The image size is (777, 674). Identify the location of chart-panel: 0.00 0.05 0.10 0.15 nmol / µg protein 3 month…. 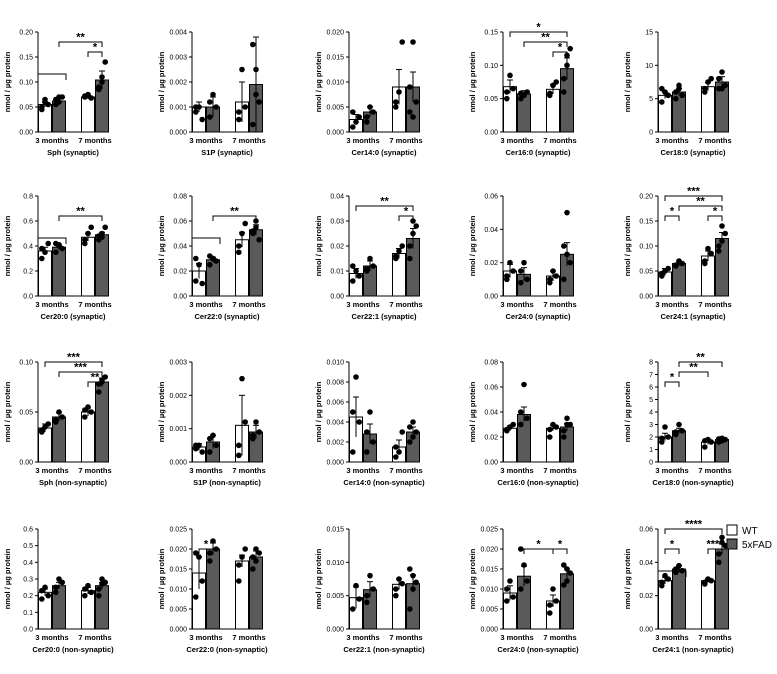
(522, 90).